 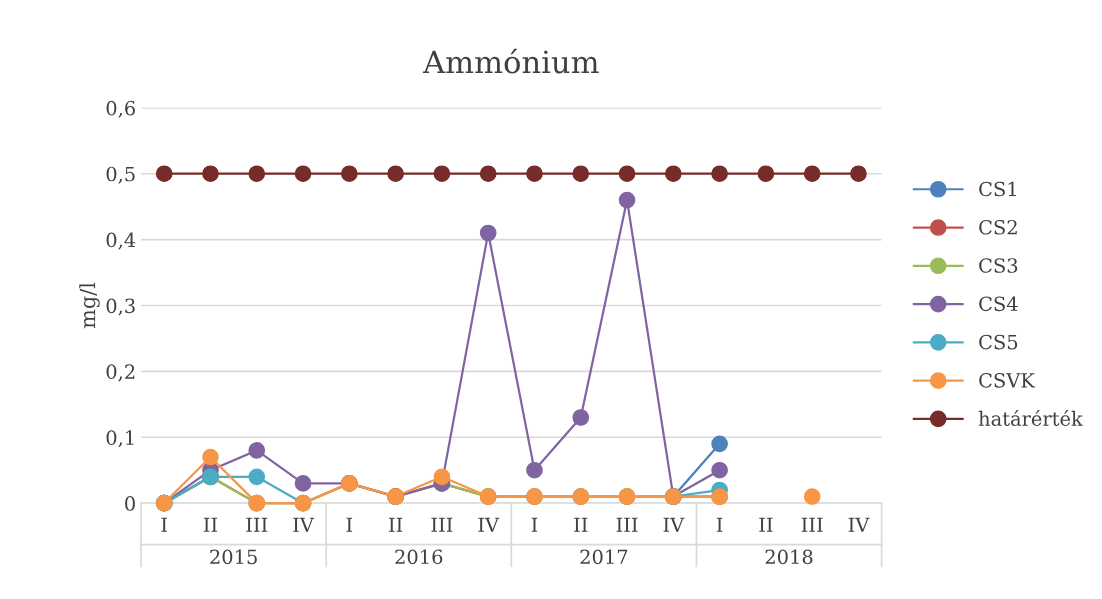 I want to click on legend-label: CSVK, so click(x=1007, y=380).